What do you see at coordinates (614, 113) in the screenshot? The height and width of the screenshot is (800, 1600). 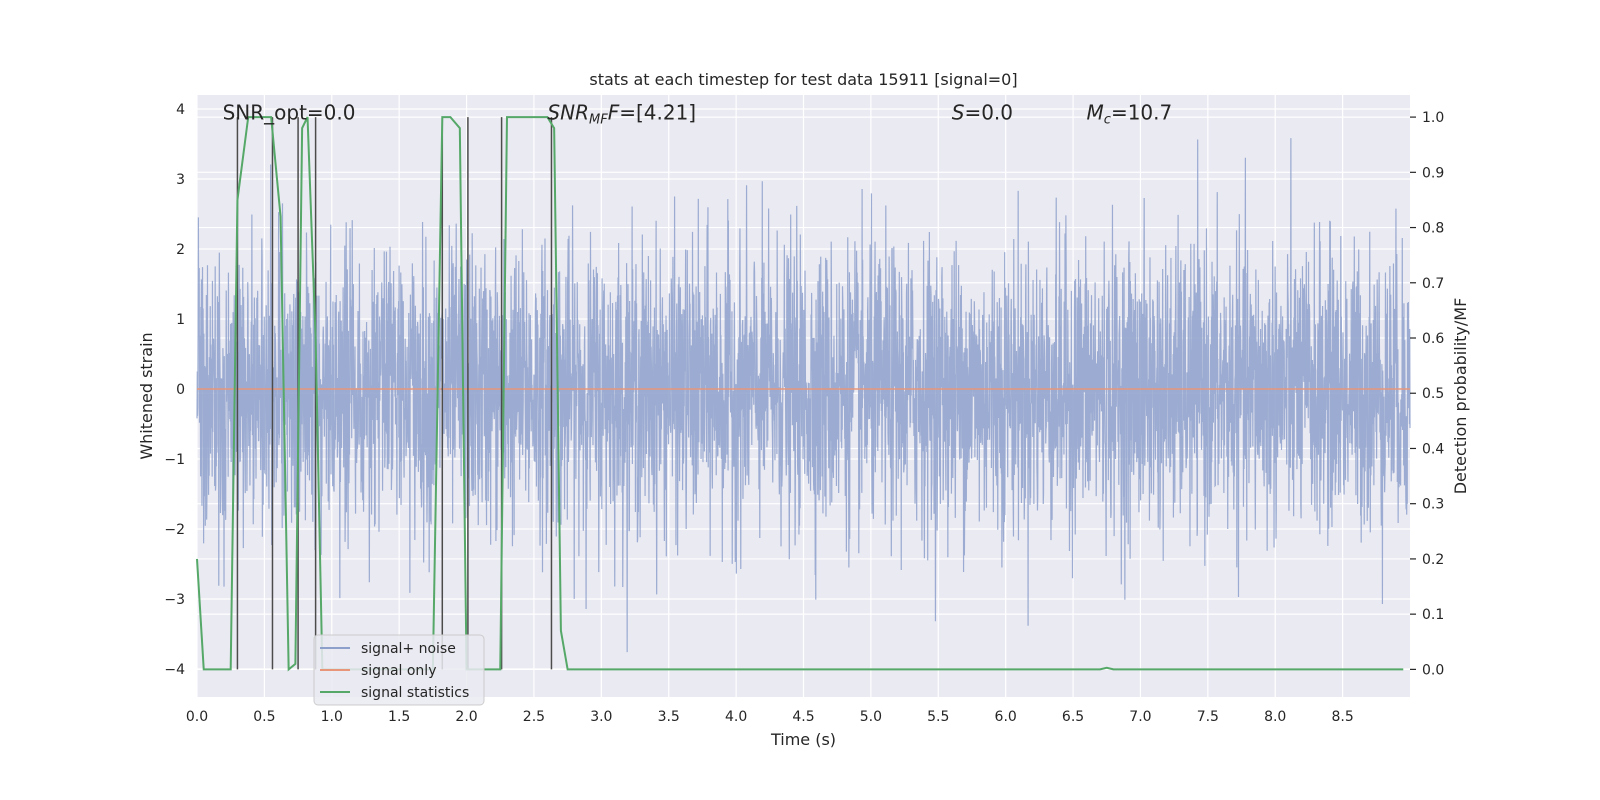 I see `snr-mf-f: F` at bounding box center [614, 113].